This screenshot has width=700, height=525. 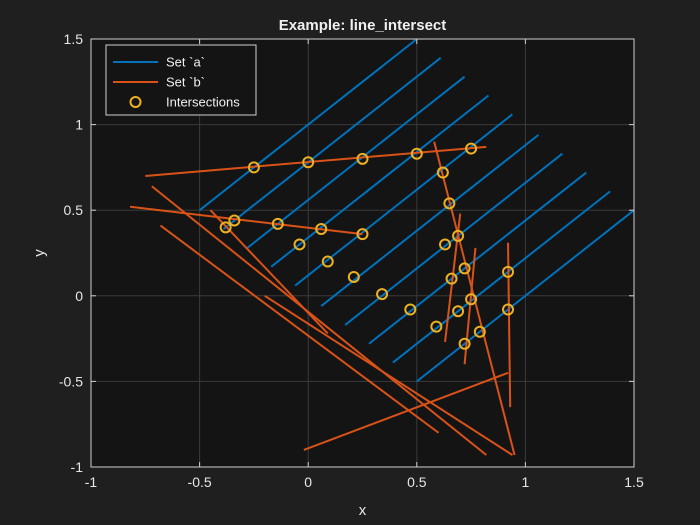 What do you see at coordinates (79, 125) in the screenshot?
I see `y-tick-label: 1` at bounding box center [79, 125].